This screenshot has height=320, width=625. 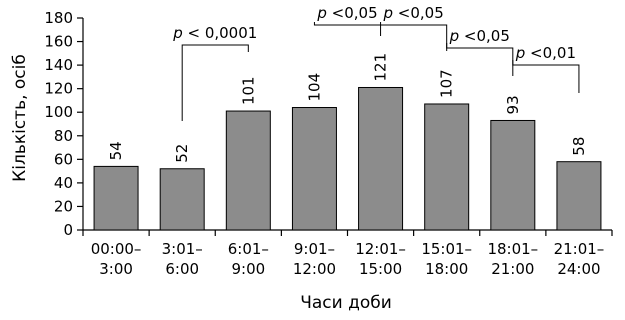 I want to click on bar-value-label: 104, so click(x=314, y=87).